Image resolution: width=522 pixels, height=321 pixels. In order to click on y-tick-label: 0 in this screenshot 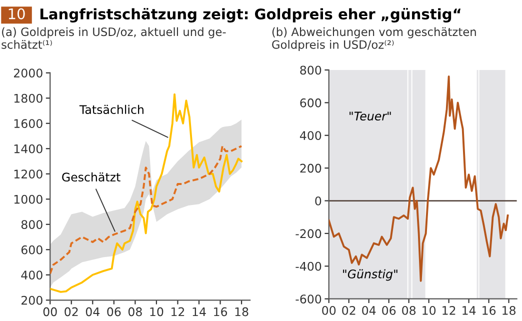, I will do `click(318, 201)`.